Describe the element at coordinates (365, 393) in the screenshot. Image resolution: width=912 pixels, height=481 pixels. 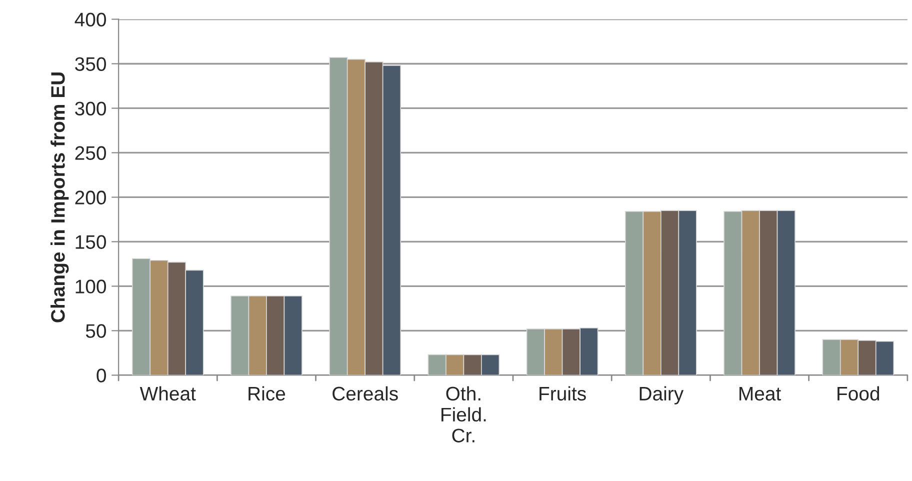
I see `x-tick-label: Cereals` at that location.